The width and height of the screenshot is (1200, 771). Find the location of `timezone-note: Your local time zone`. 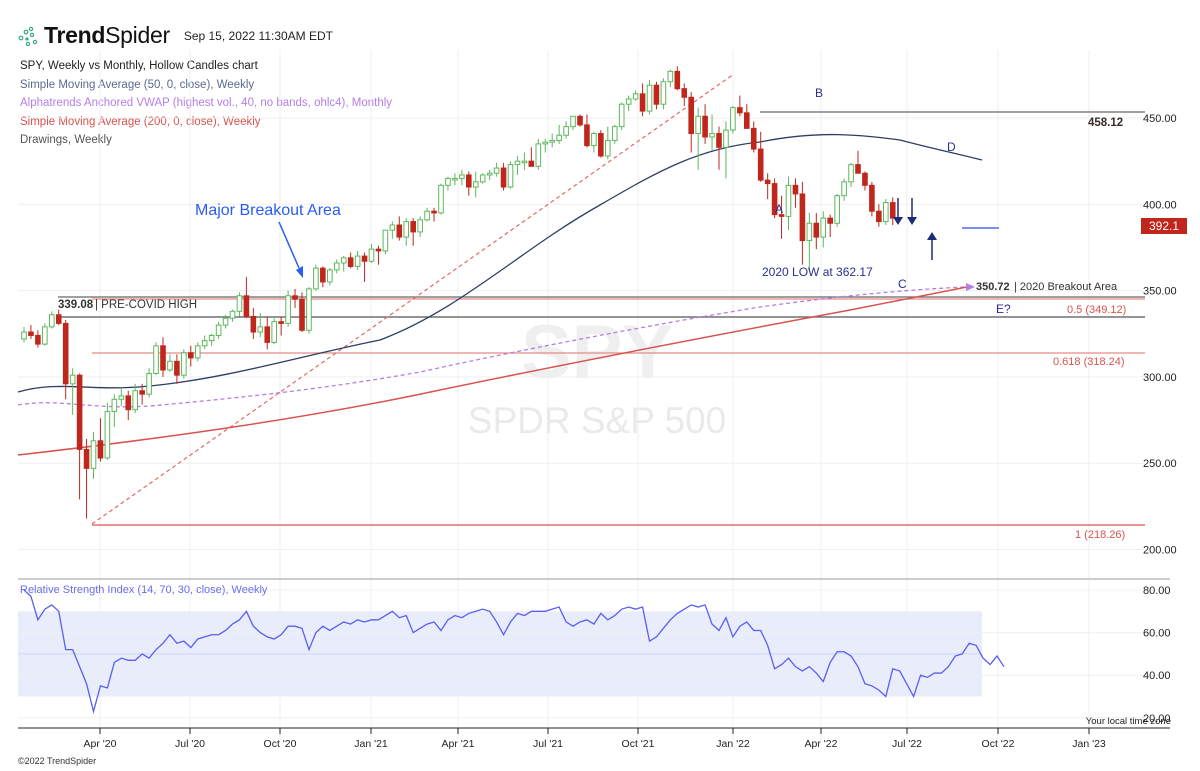

timezone-note: Your local time zone is located at coordinates (1128, 721).